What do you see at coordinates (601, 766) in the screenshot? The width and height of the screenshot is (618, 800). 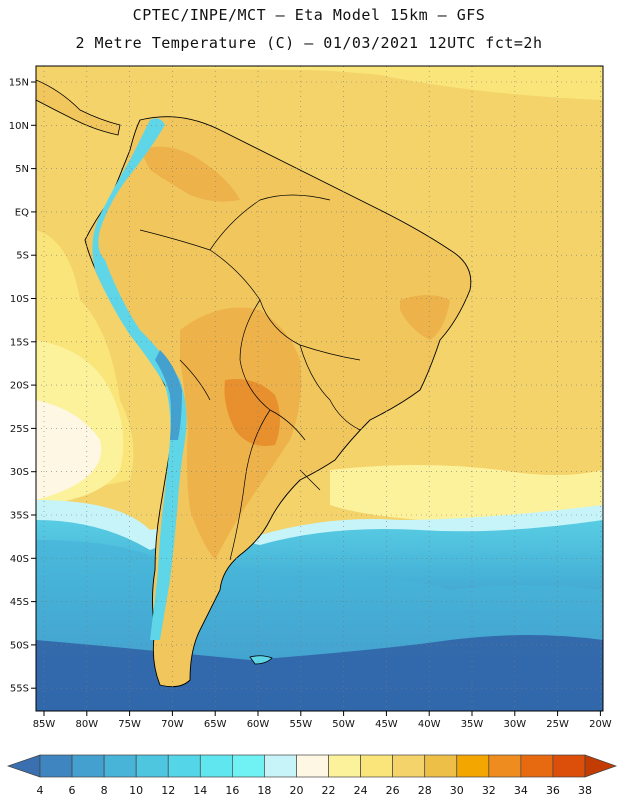 I see `colorbar-arrow-max` at bounding box center [601, 766].